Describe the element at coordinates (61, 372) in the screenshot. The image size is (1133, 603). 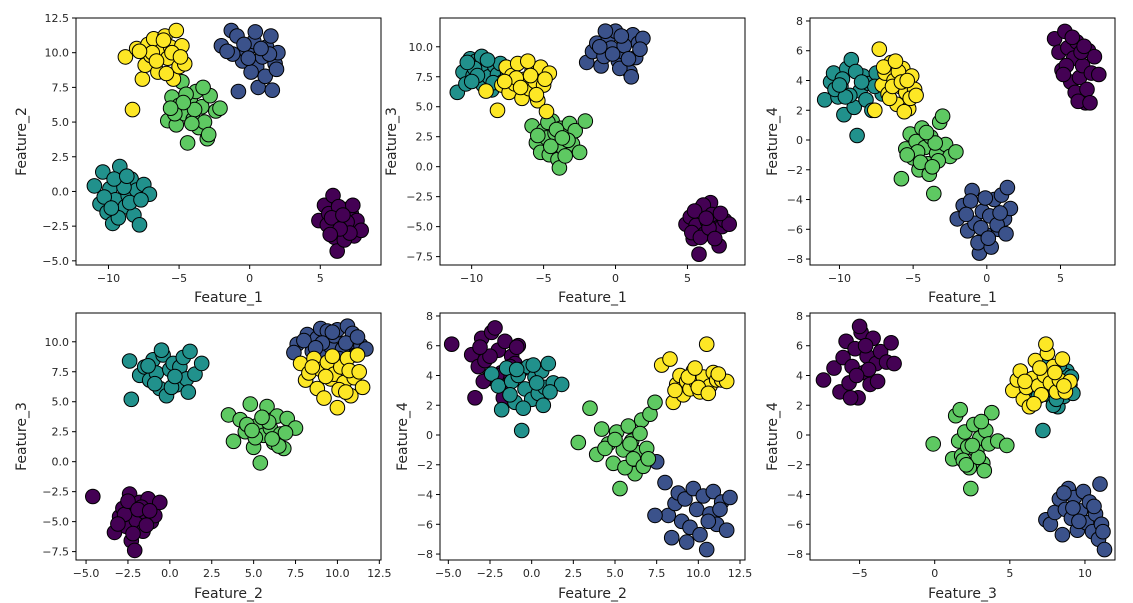
I see `y-tick-label: 7.5` at that location.